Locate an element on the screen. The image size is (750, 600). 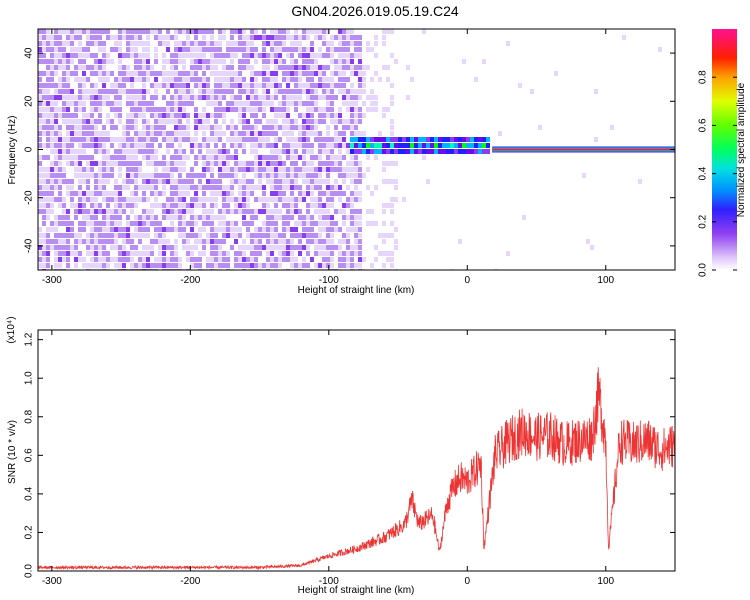
snr-y-label: SNR (10 * v/v) is located at coordinates (12, 452).